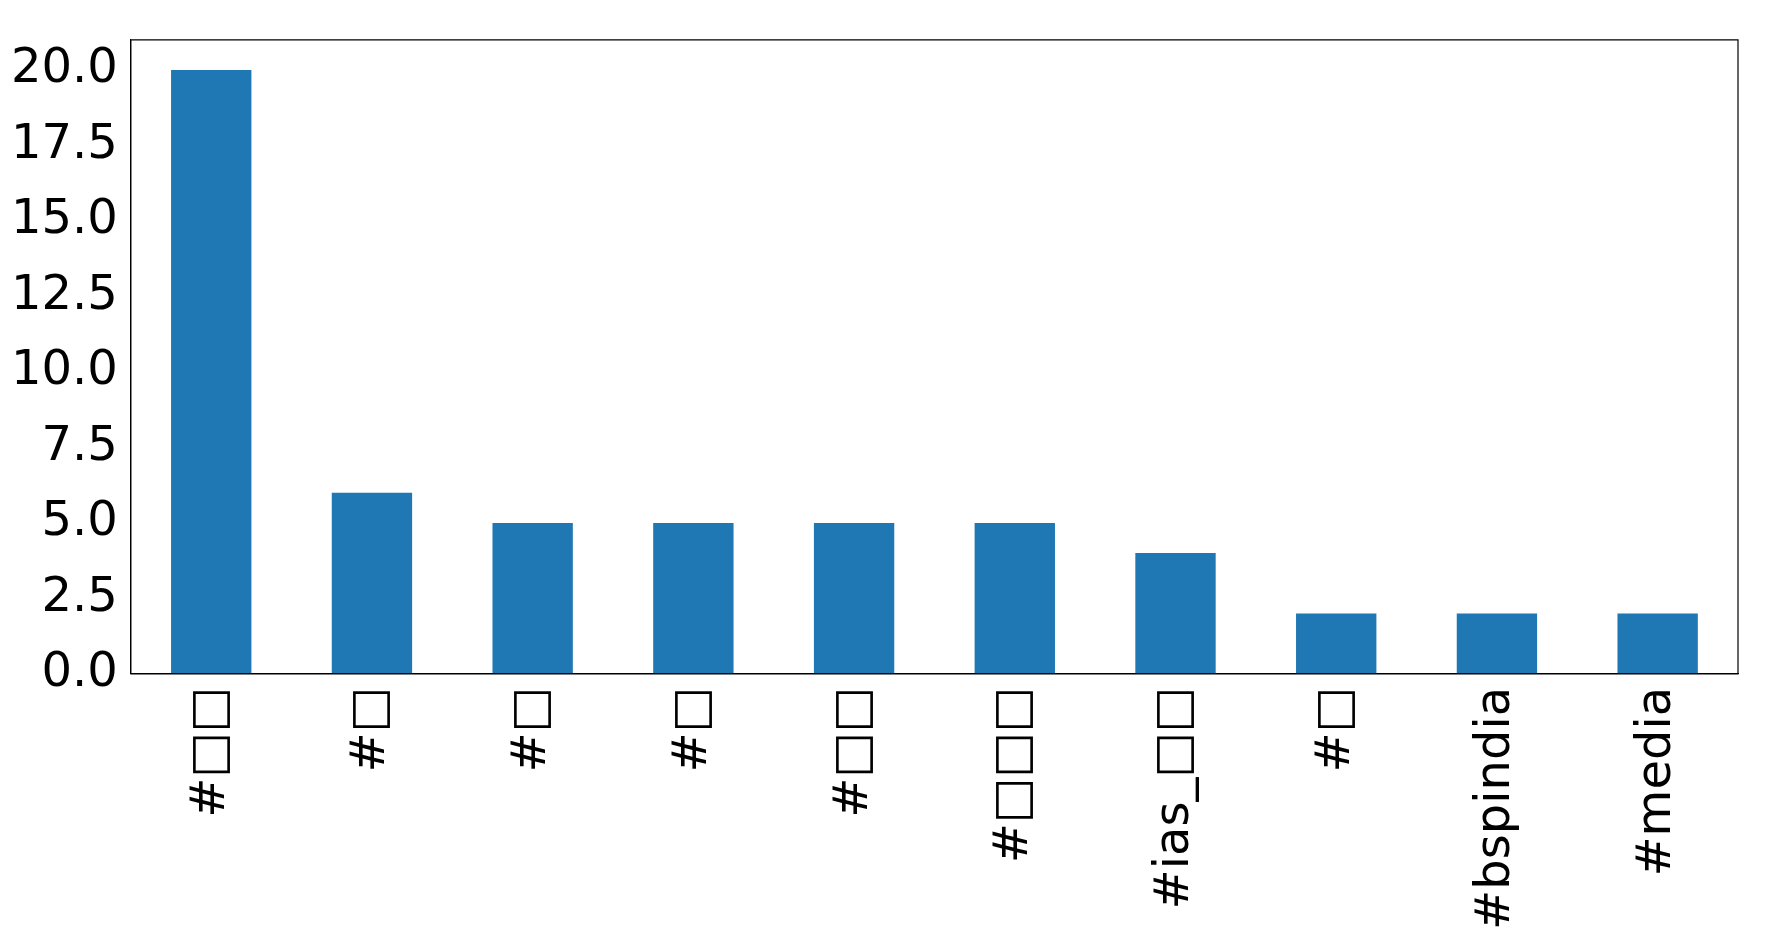 Image resolution: width=1778 pixels, height=944 pixels. I want to click on y-tick-label: 12.5, so click(64, 291).